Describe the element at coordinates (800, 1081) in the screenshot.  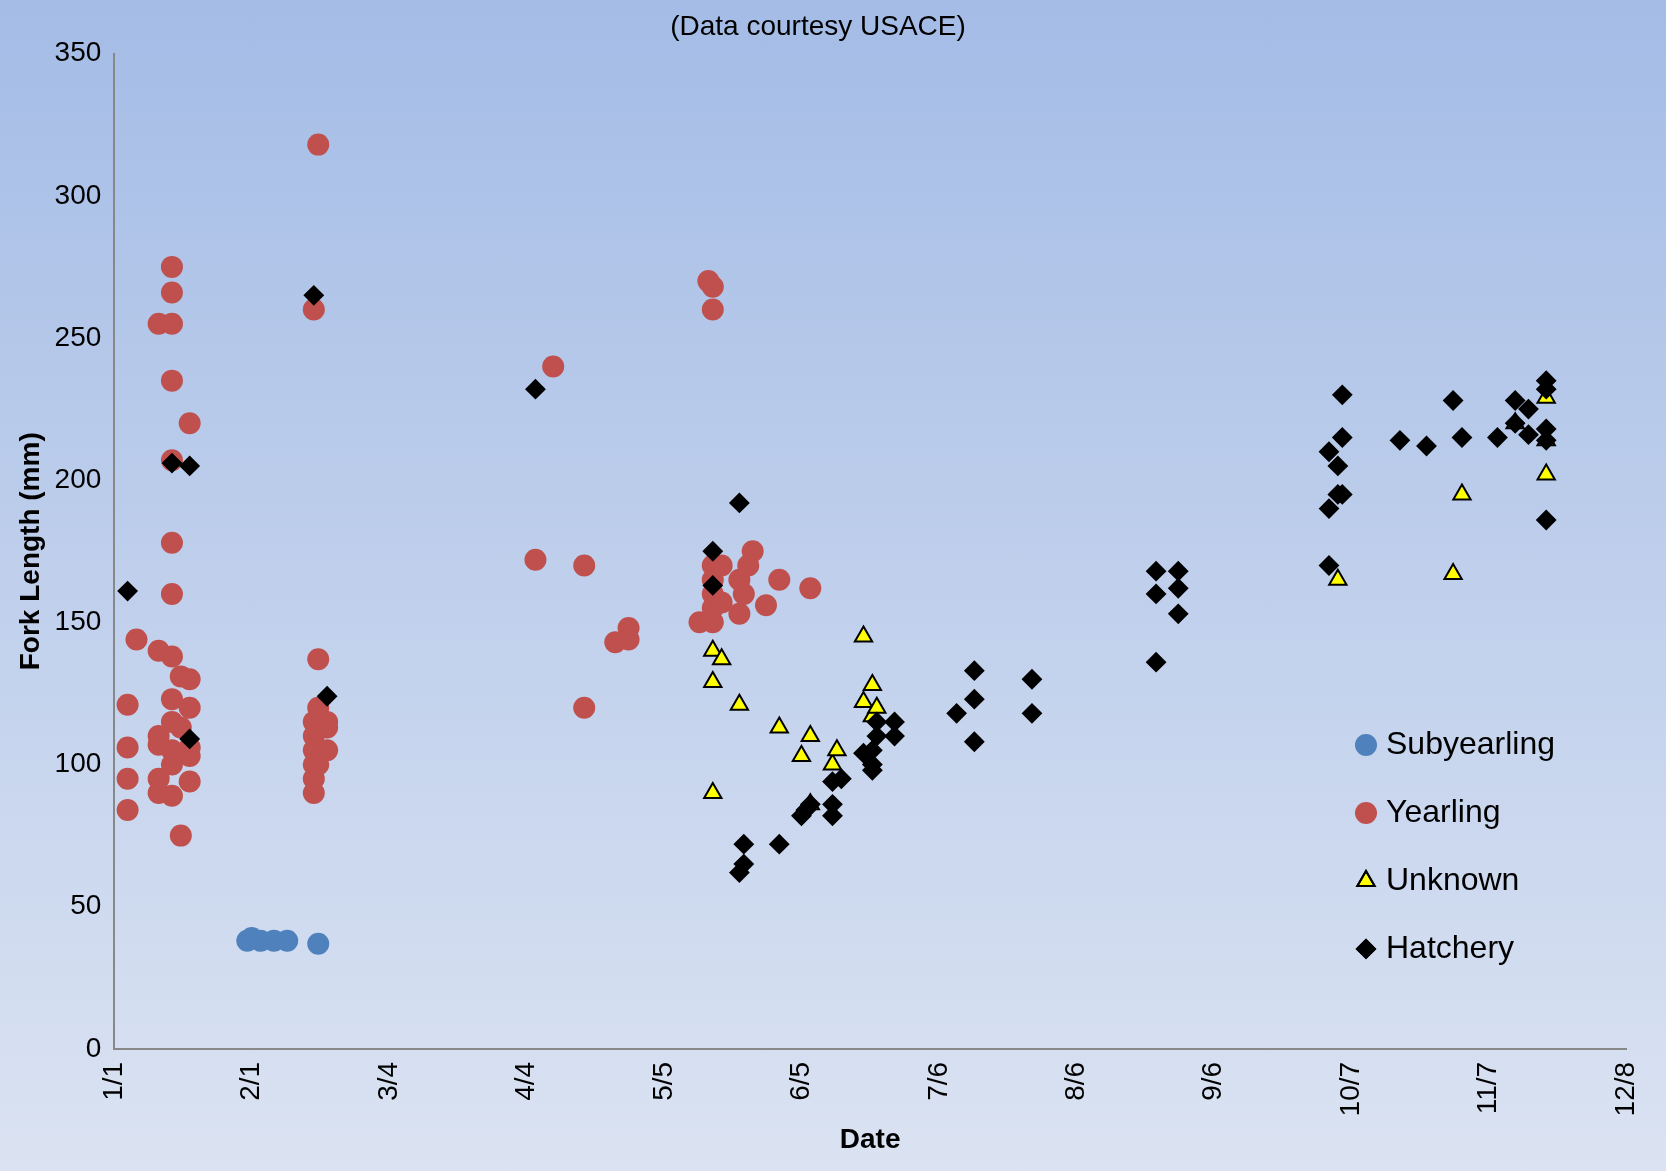
I see `x-tick-label: 6/5` at that location.